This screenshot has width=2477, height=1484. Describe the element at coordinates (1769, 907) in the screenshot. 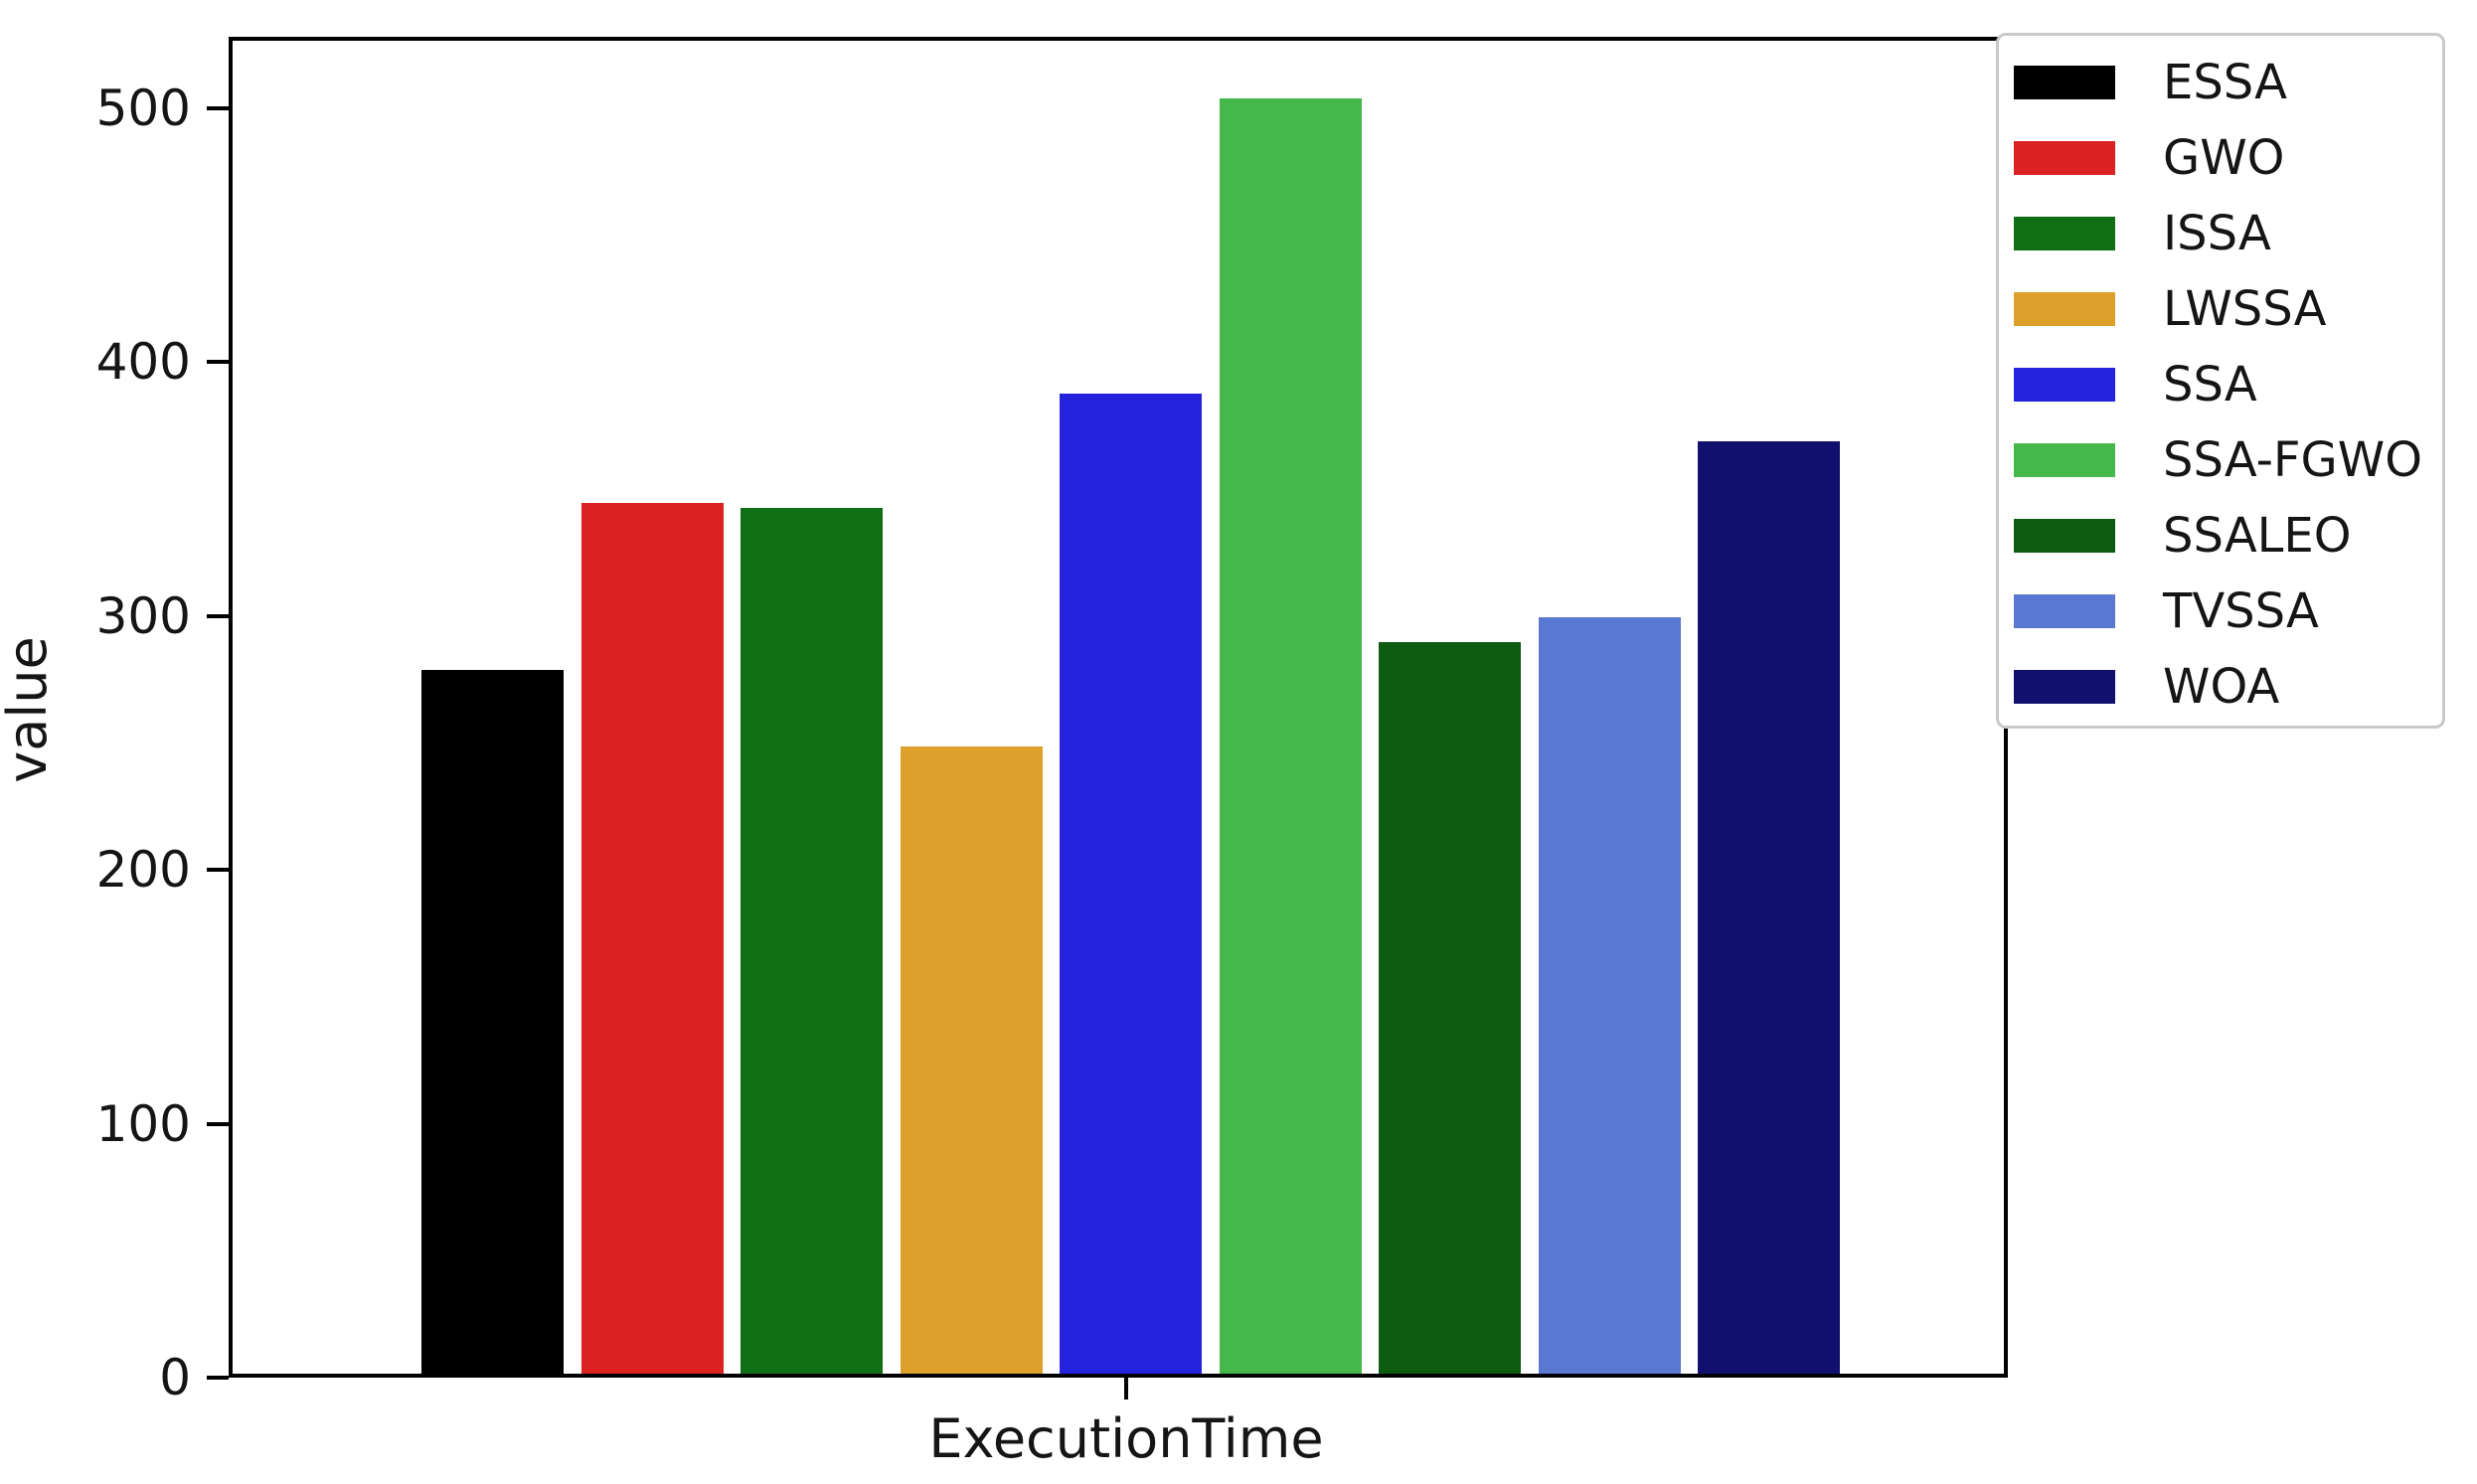

I see `bar-WOA` at that location.